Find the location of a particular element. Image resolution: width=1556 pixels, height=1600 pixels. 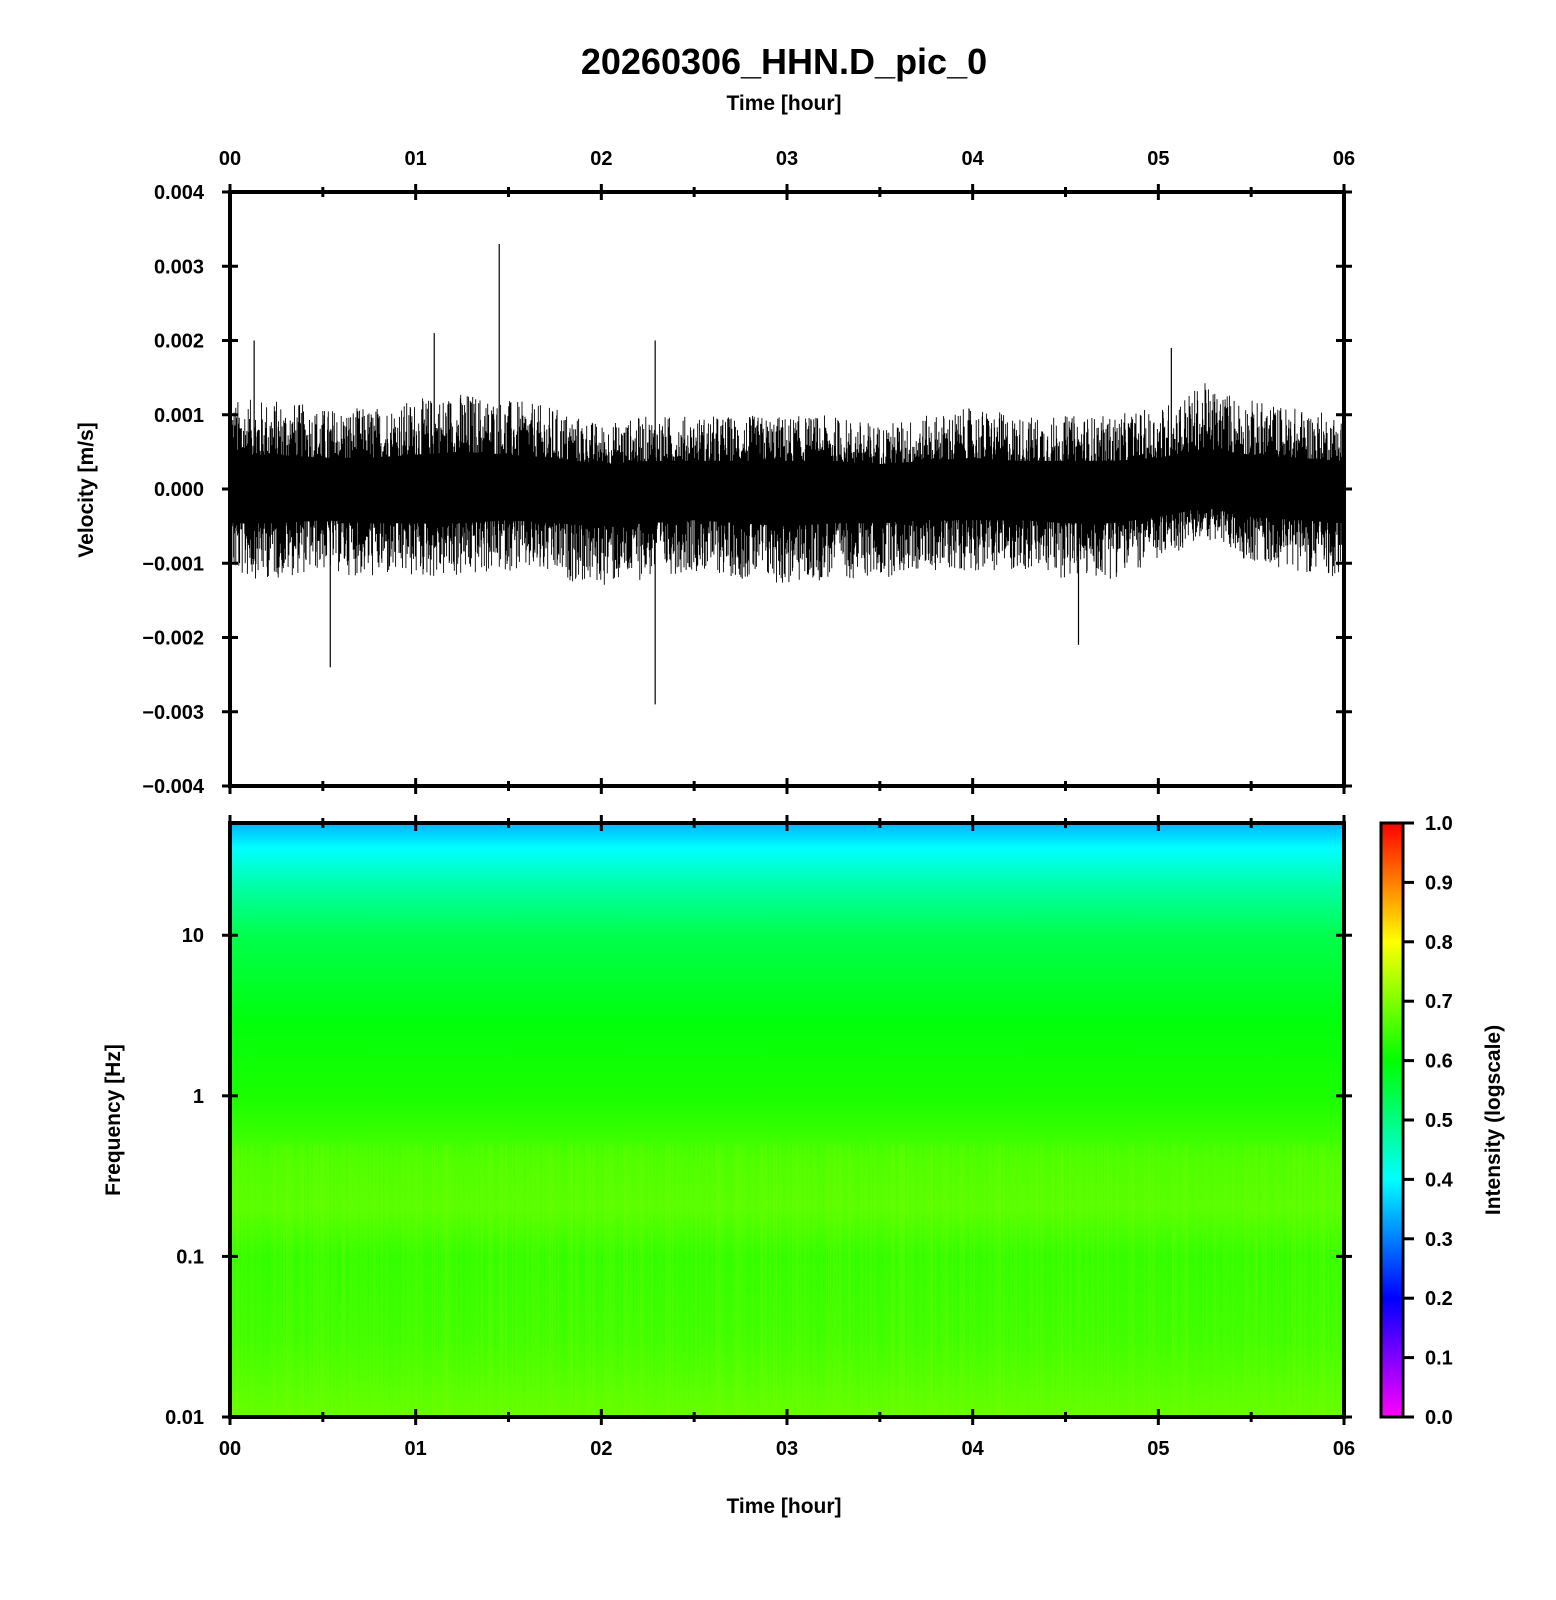

waveform-y-tick-label: 0.000 is located at coordinates (179, 490).